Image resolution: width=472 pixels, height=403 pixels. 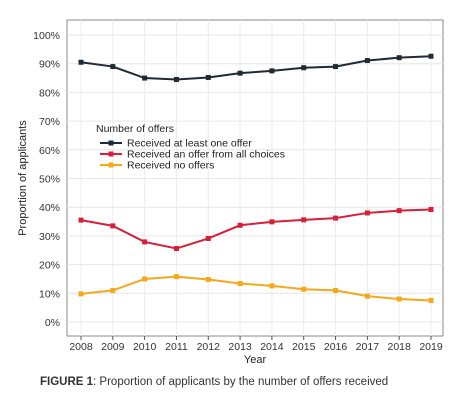 What do you see at coordinates (67, 382) in the screenshot?
I see `figure-caption-label: FIGURE 1` at bounding box center [67, 382].